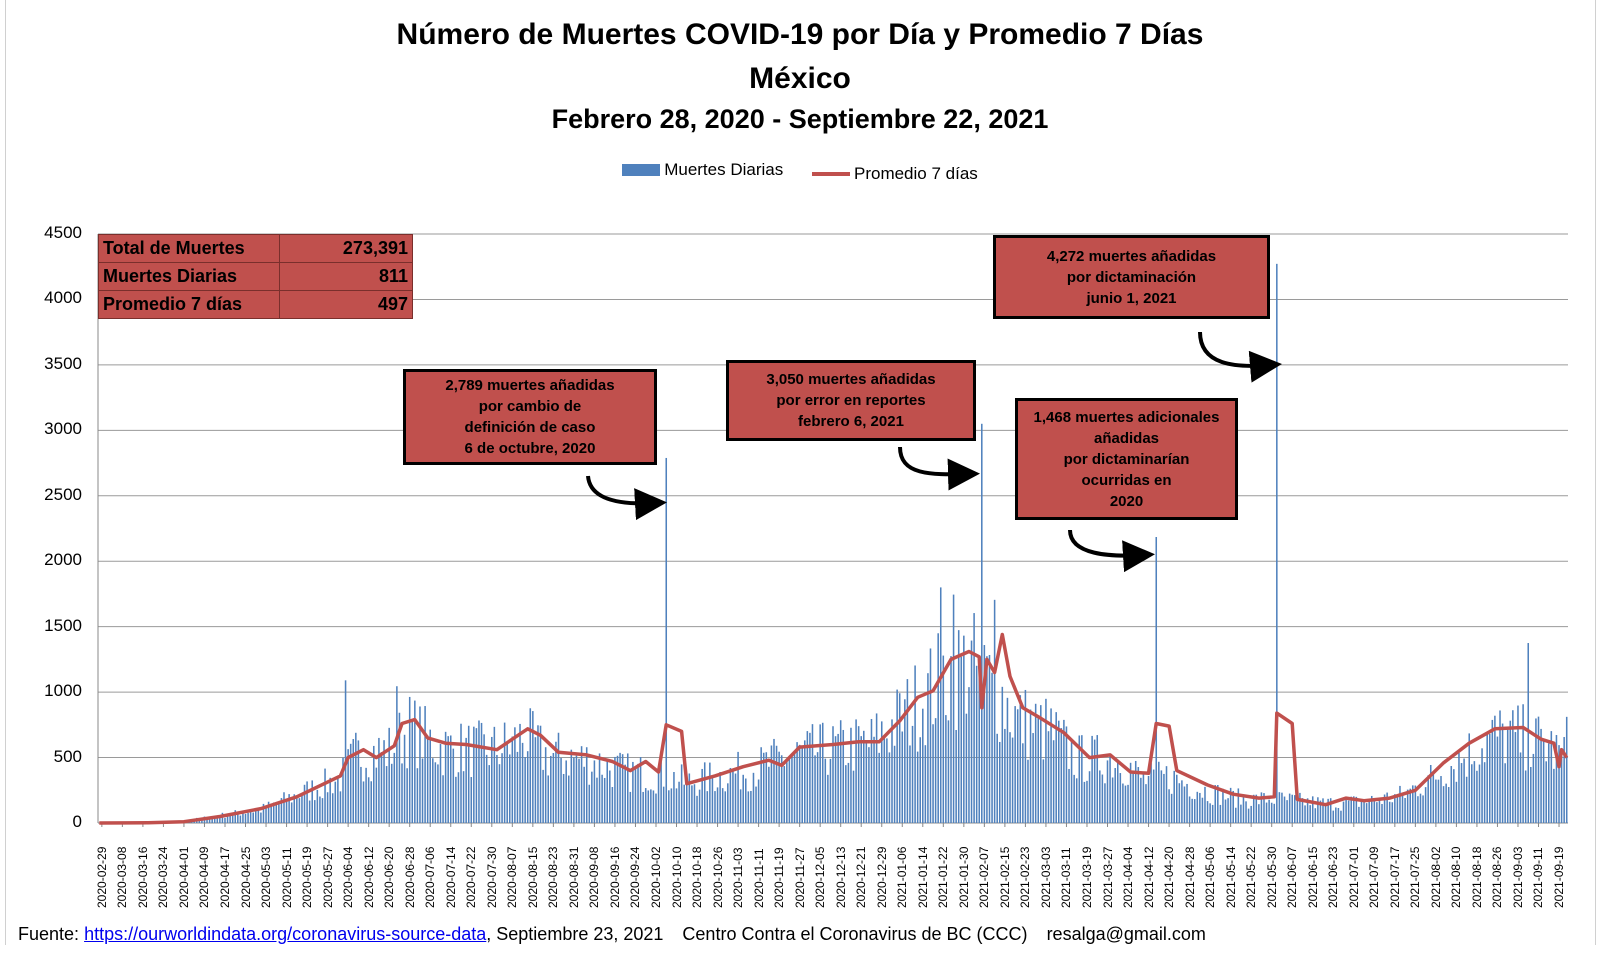  I want to click on x-tick-label: 2020-04-17, so click(224, 877).